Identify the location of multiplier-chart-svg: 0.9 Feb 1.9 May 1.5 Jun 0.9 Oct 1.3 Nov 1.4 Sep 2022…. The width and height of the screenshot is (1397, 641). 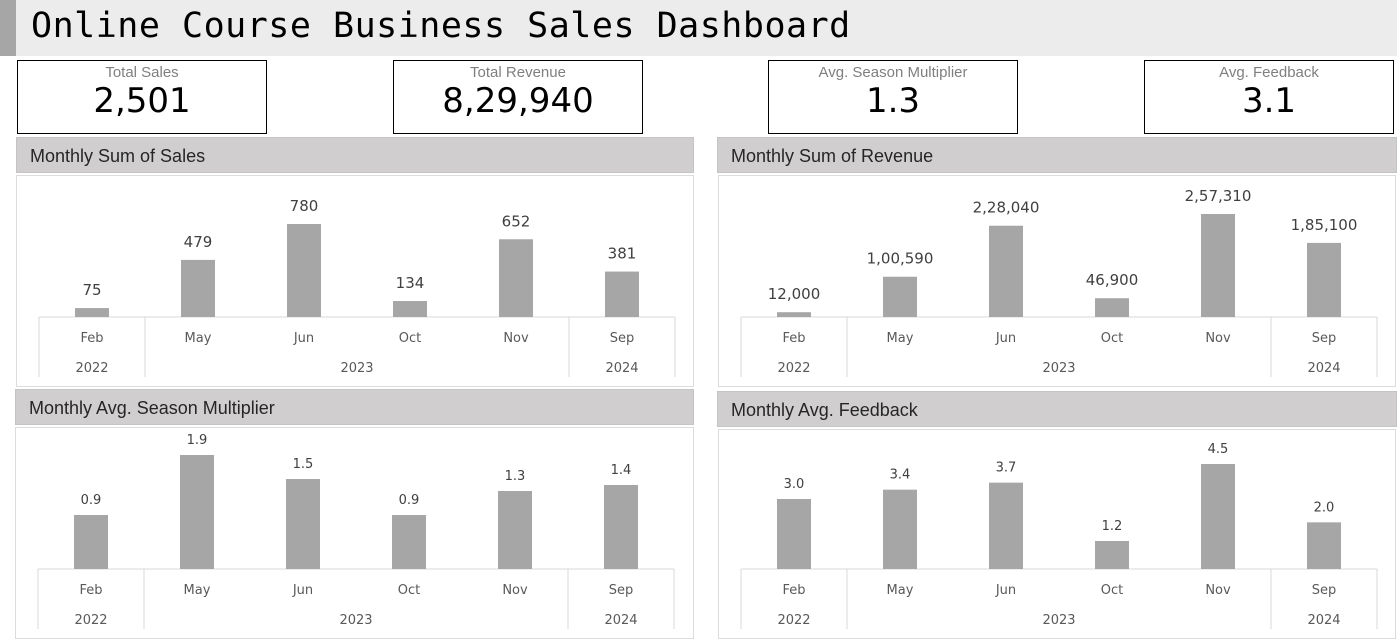
(356, 531).